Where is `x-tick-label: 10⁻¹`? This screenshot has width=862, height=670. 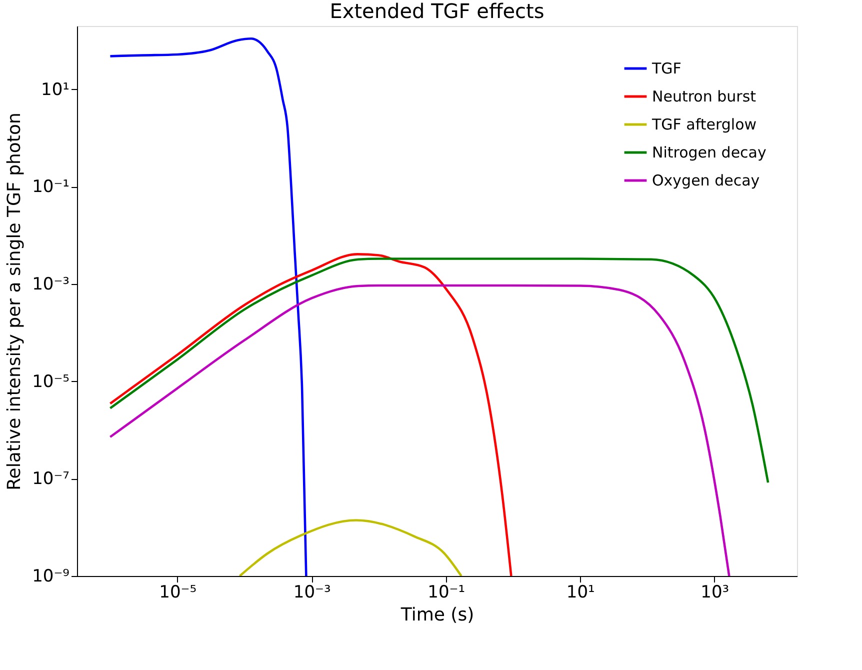 x-tick-label: 10⁻¹ is located at coordinates (447, 592).